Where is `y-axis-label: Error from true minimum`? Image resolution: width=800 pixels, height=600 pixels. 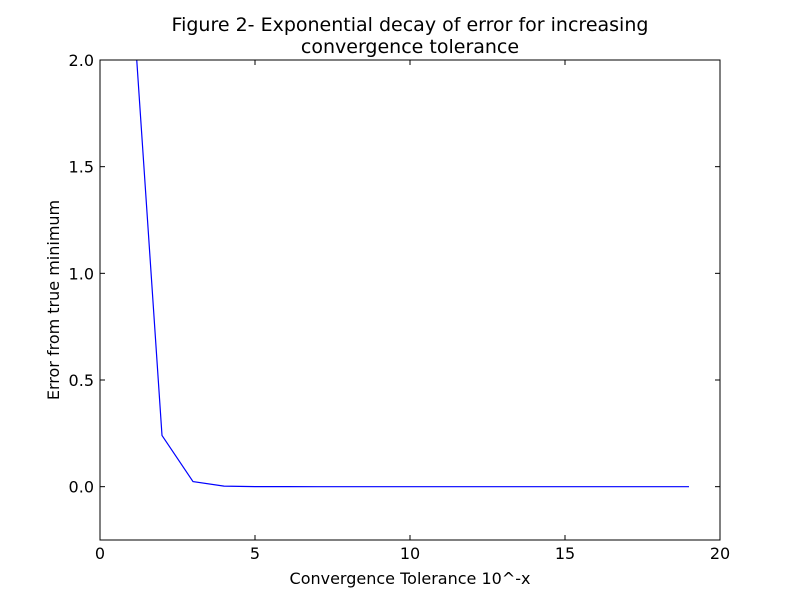 y-axis-label: Error from true minimum is located at coordinates (53, 300).